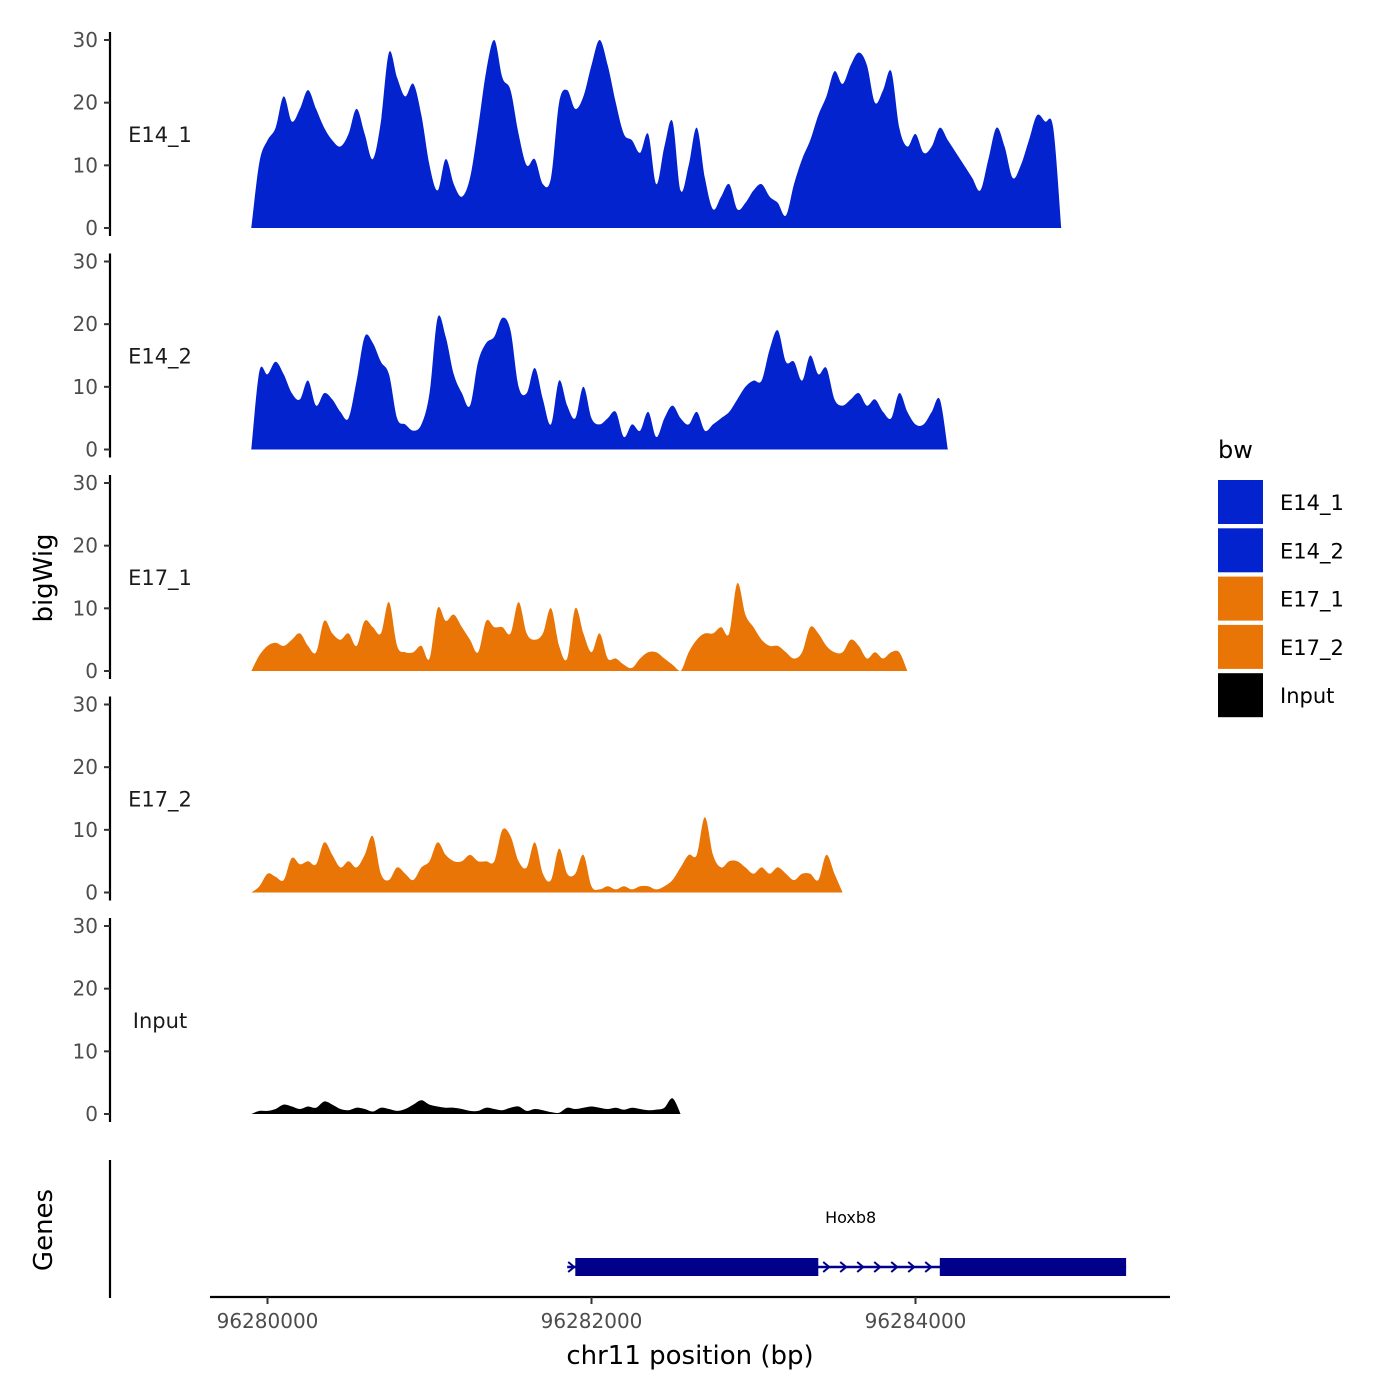 Image resolution: width=1400 pixels, height=1400 pixels. I want to click on legend: bw E14_1 E14_2 E17_1 E17_2 Input, so click(1281, 577).